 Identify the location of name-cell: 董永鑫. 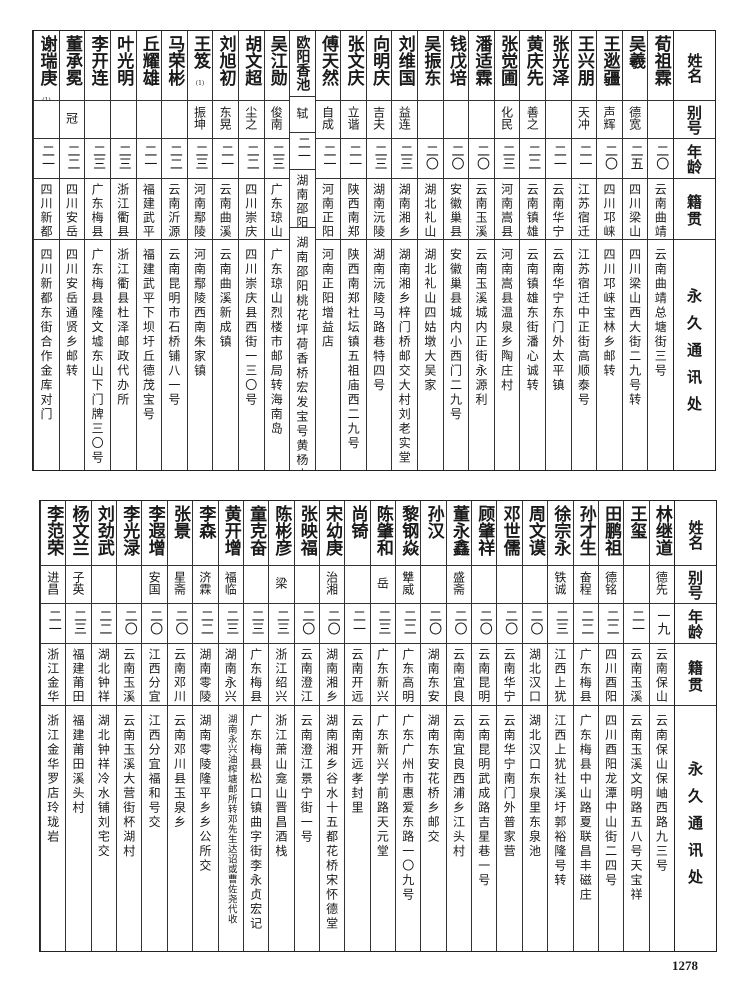
(459, 533).